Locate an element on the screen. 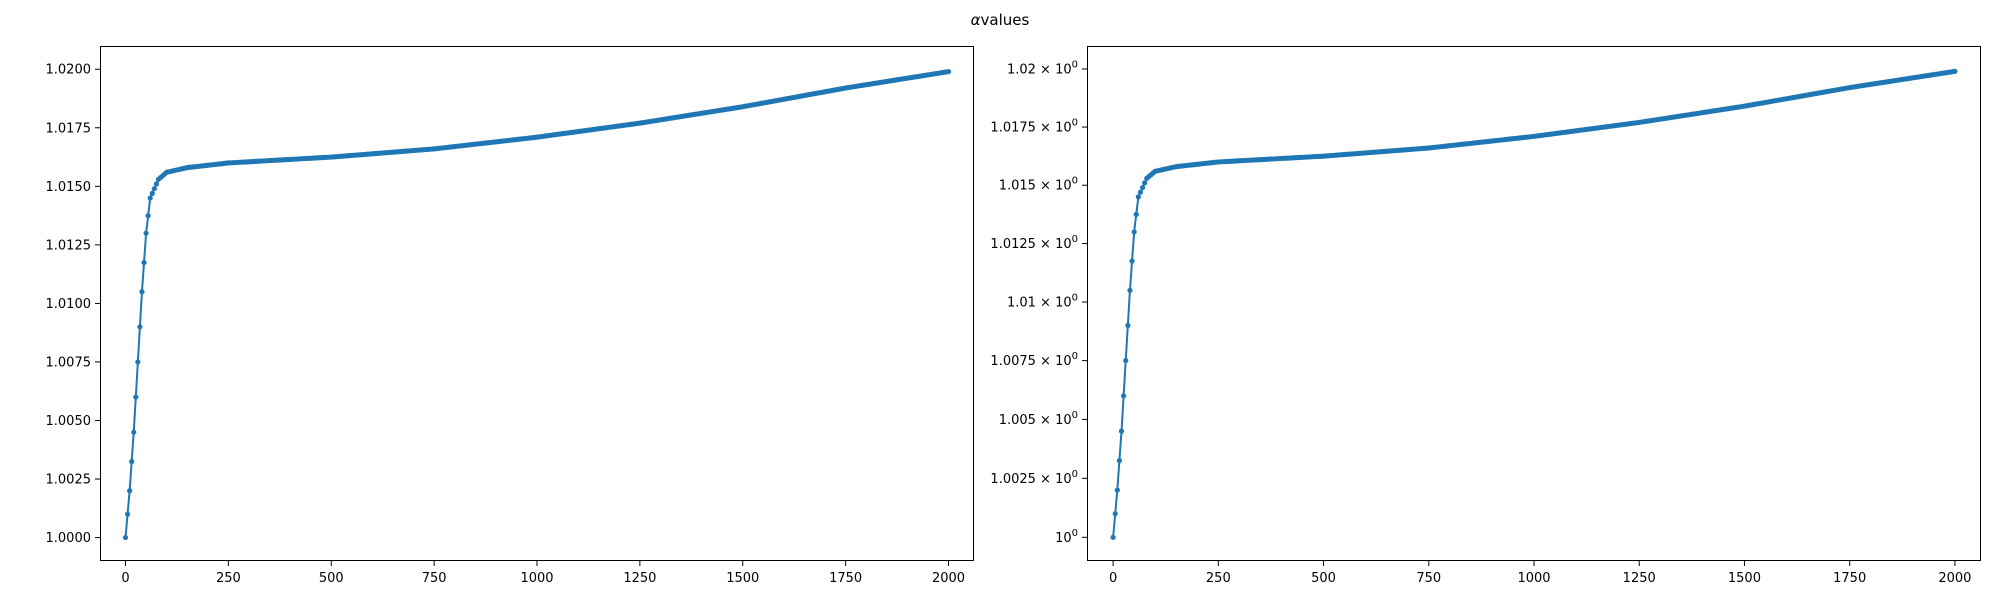 Image resolution: width=2000 pixels, height=600 pixels. right-xtick-label: 1000 is located at coordinates (1533, 578).